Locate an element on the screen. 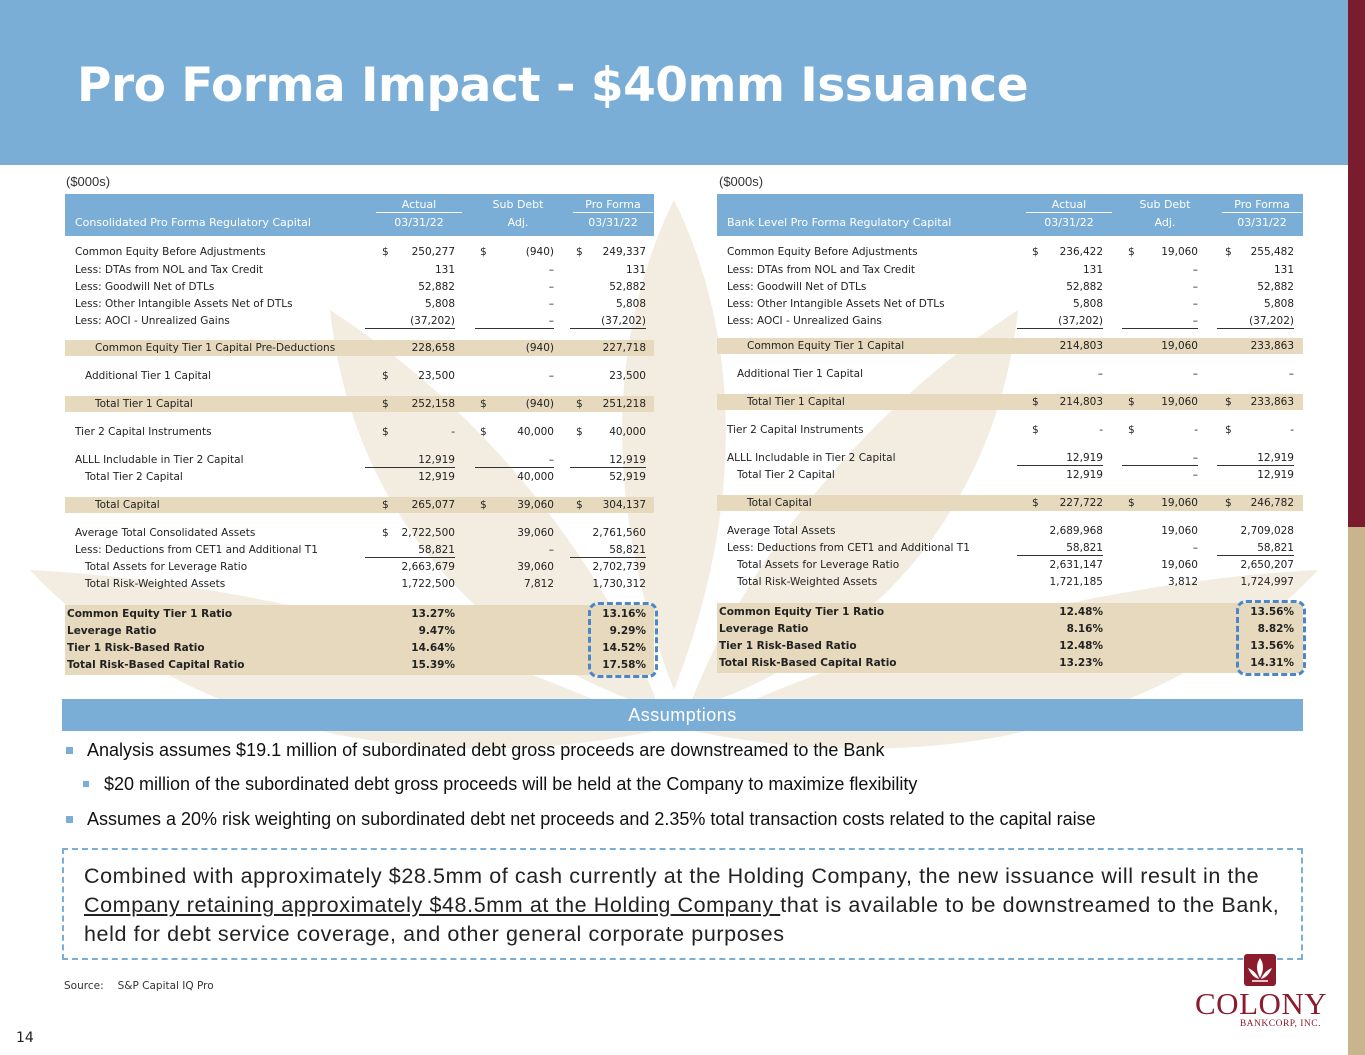 Image resolution: width=1365 pixels, height=1055 pixels. proforma-ratios-highlight is located at coordinates (1271, 638).